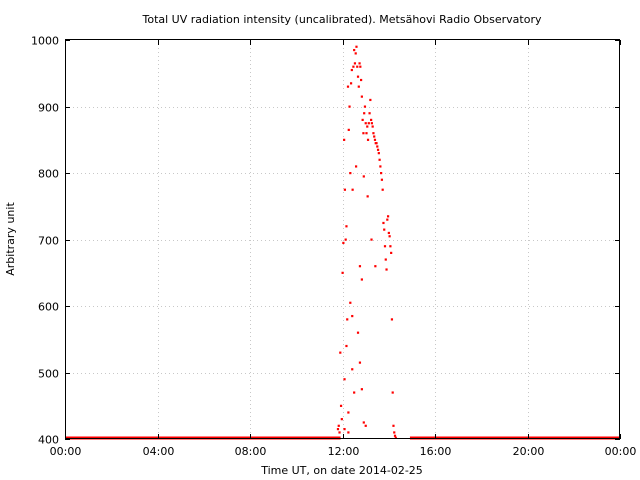  I want to click on y-tick-label: 1000, so click(45, 41).